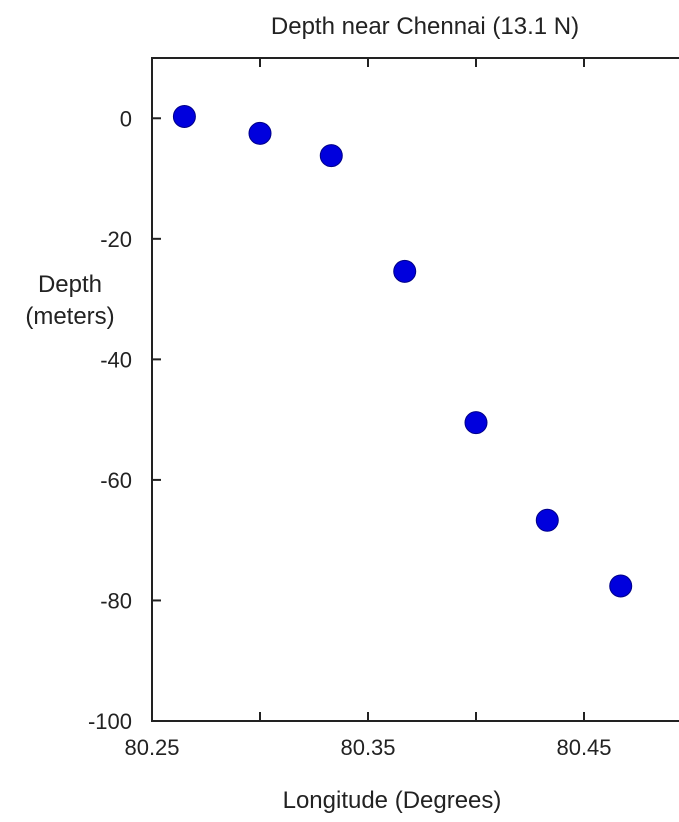 This screenshot has height=822, width=679. Describe the element at coordinates (151, 747) in the screenshot. I see `x-tick-label: 80.25` at that location.